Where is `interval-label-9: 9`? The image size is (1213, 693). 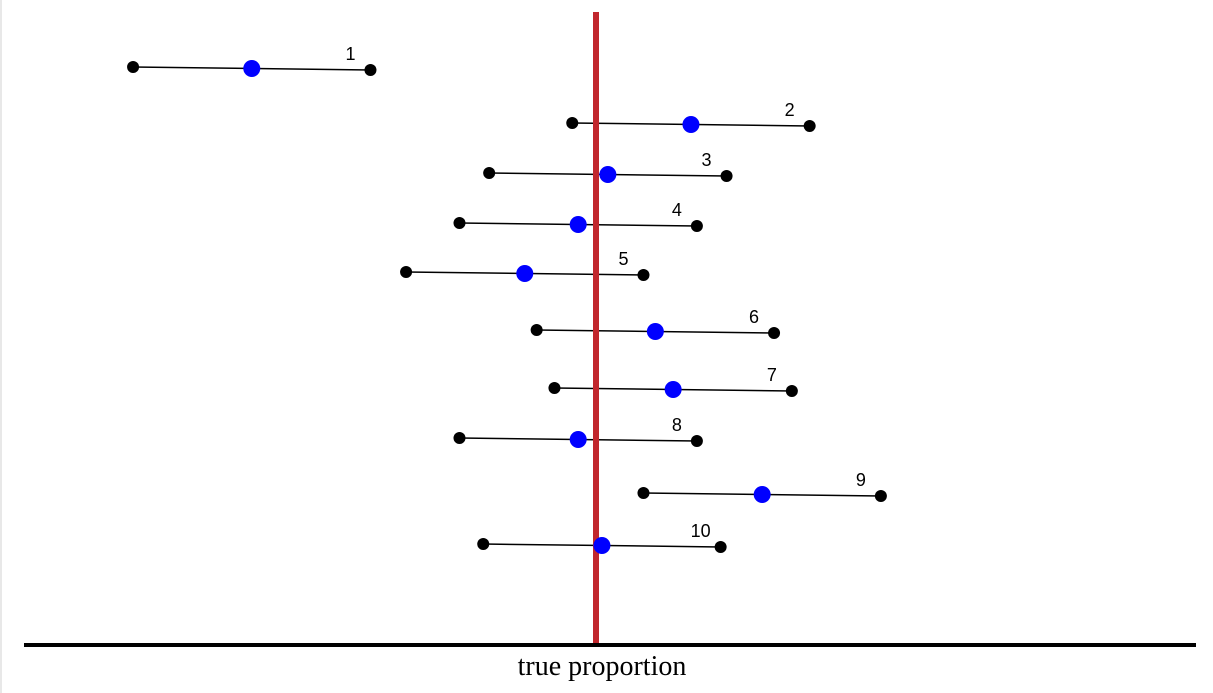
interval-label-9: 9 is located at coordinates (861, 480).